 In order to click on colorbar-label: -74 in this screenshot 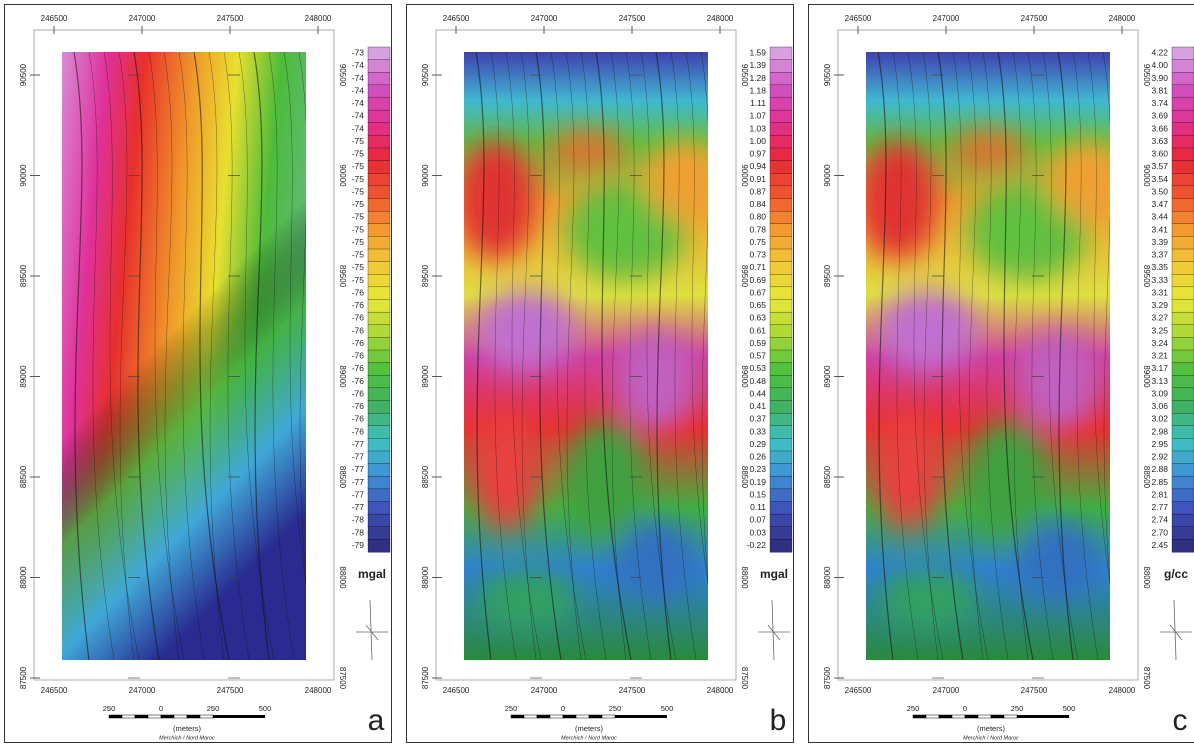, I will do `click(358, 65)`.